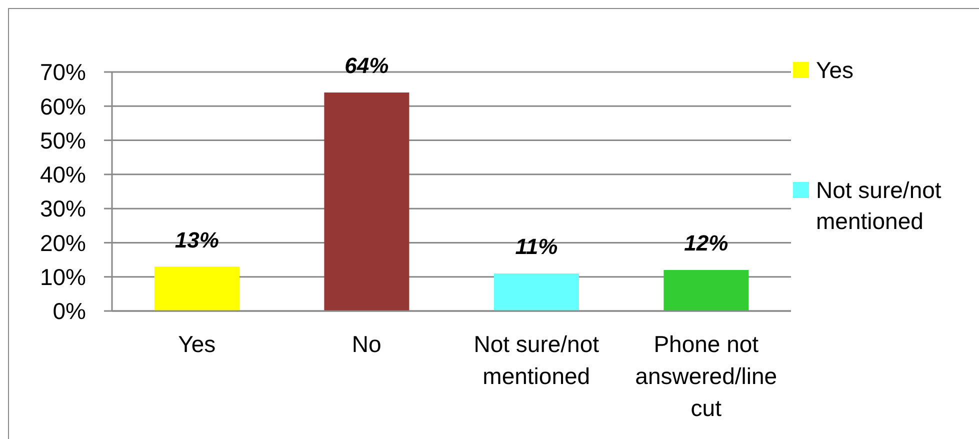 This screenshot has height=439, width=979. Describe the element at coordinates (706, 376) in the screenshot. I see `x-tick-label: Phone not answered/line cut` at that location.